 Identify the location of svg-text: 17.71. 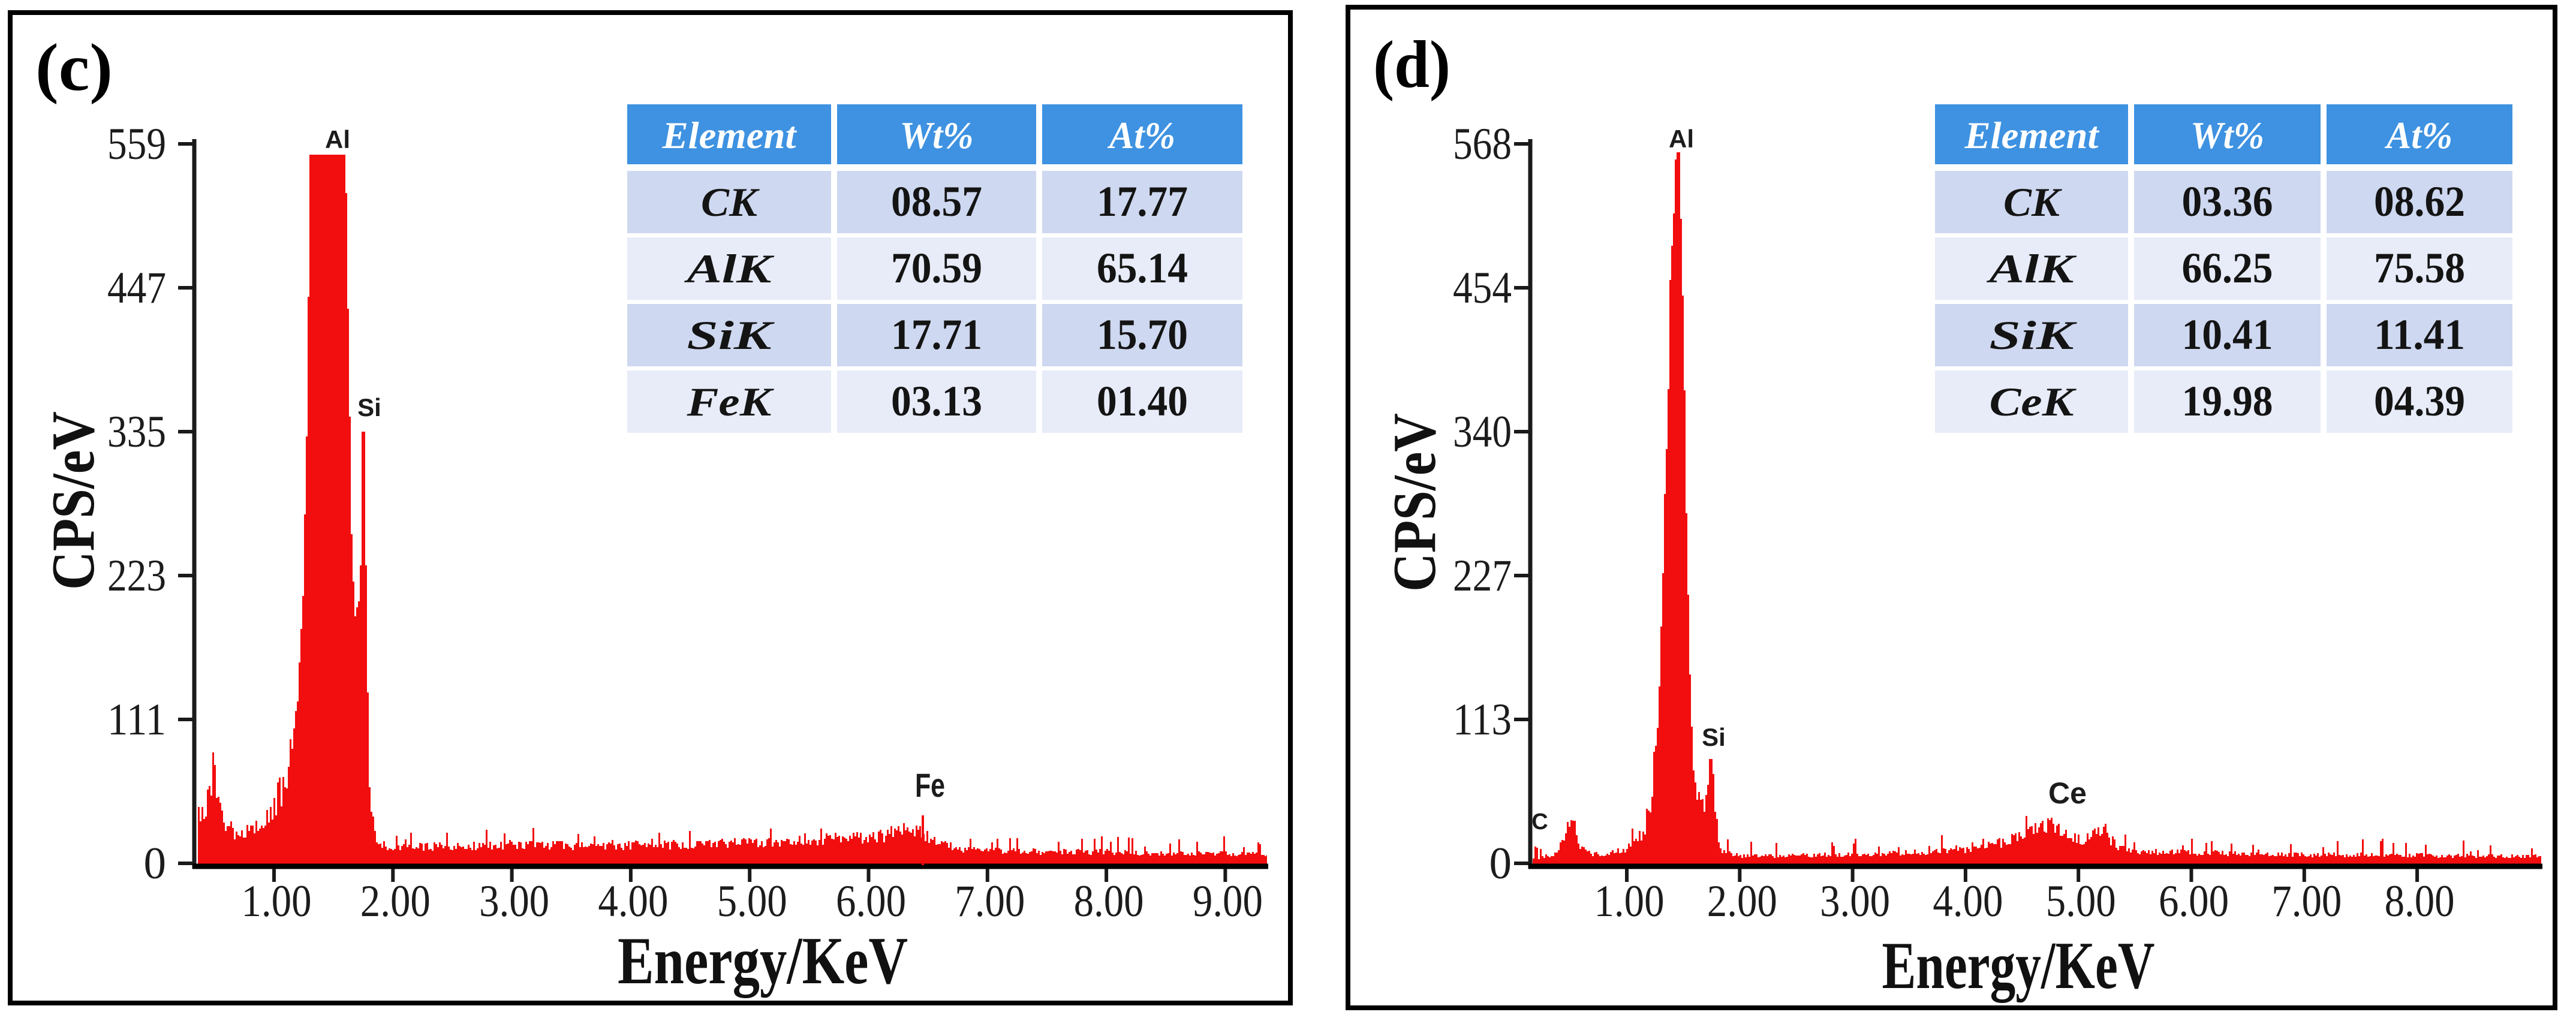
(936, 335).